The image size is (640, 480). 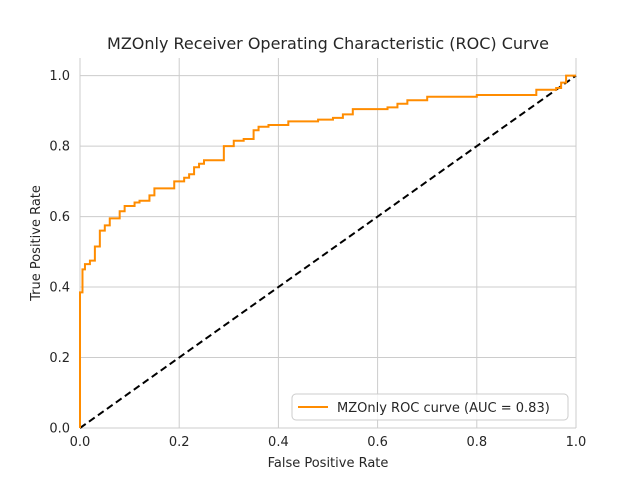 What do you see at coordinates (59, 76) in the screenshot?
I see `y-tick-label: 1.0` at bounding box center [59, 76].